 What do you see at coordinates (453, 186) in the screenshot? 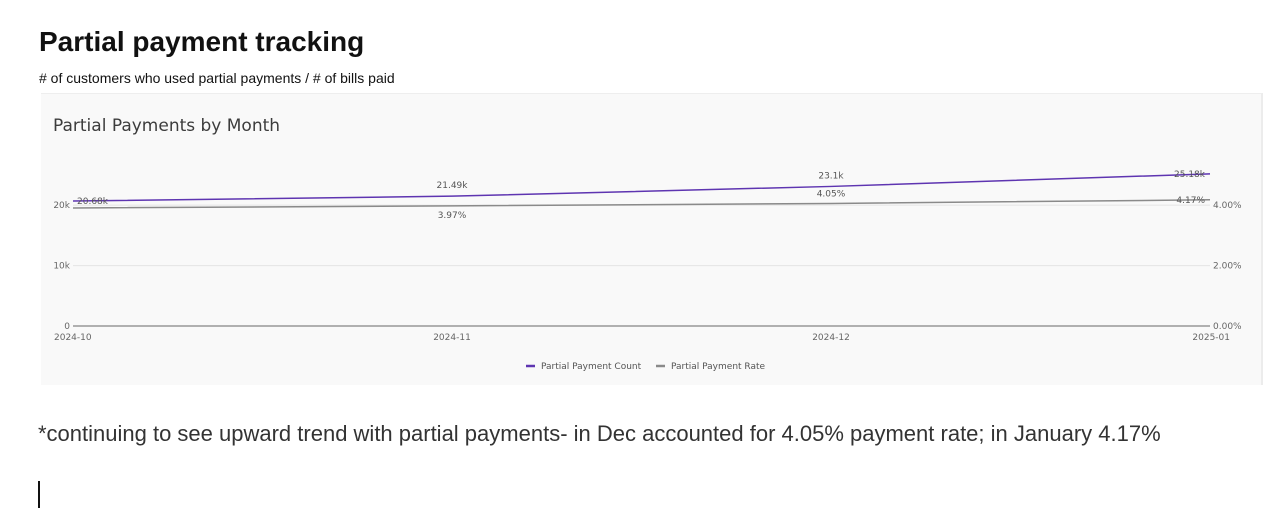
I see `data-label: 21.49k` at bounding box center [453, 186].